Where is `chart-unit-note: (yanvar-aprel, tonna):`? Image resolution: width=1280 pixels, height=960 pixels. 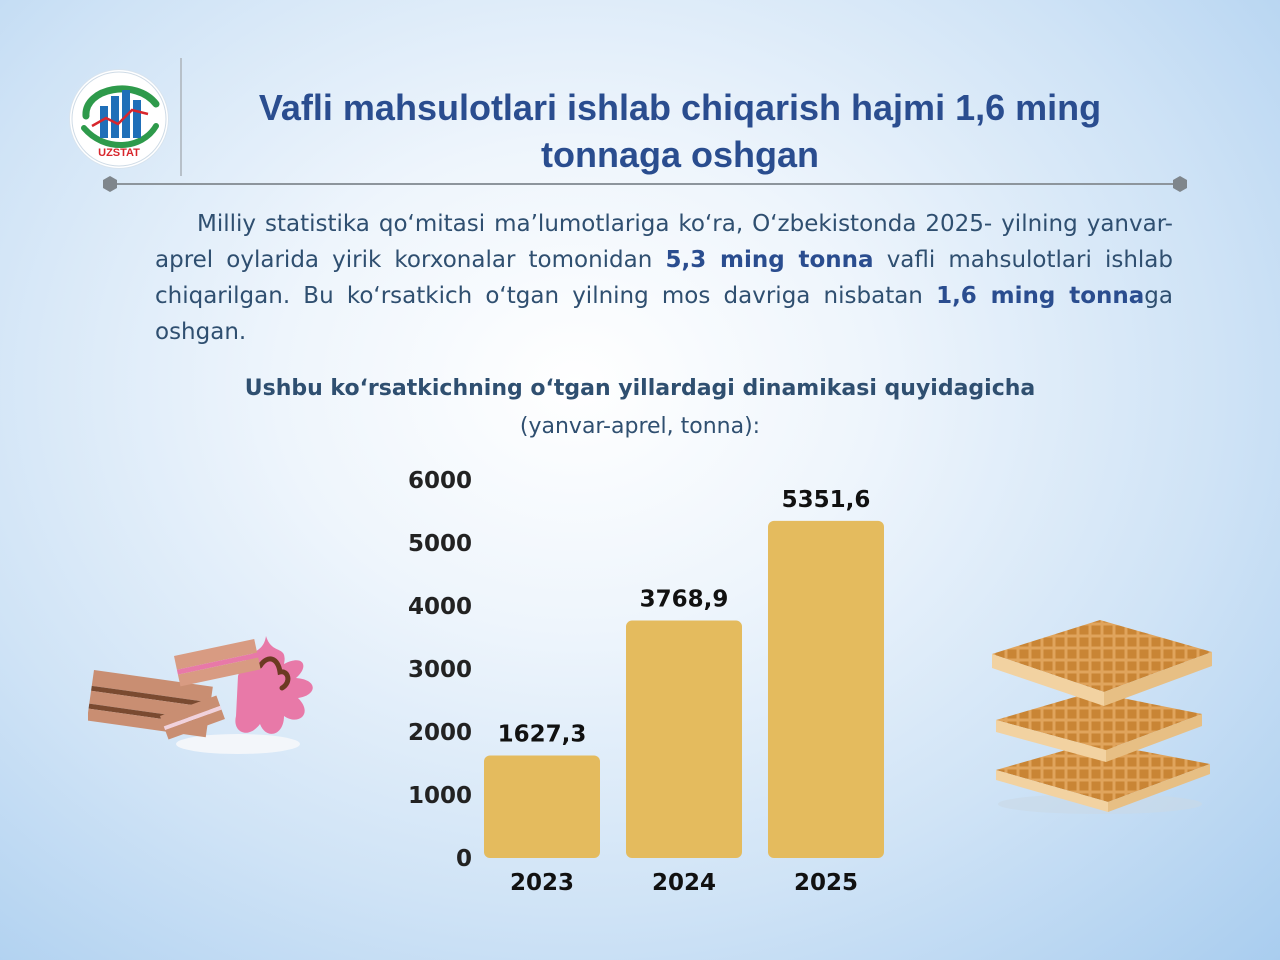
chart-unit-note: (yanvar-aprel, tonna): is located at coordinates (640, 426).